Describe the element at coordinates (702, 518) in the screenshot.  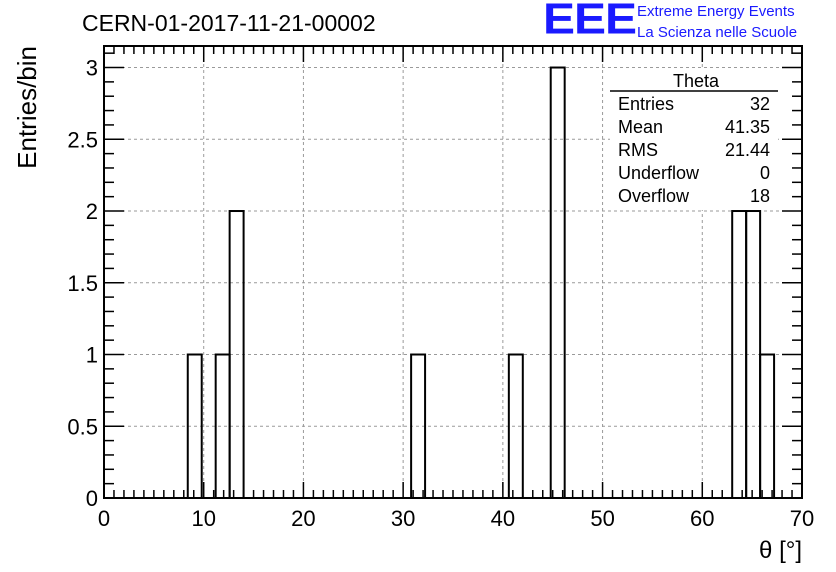
I see `x-tick-label: 60` at that location.